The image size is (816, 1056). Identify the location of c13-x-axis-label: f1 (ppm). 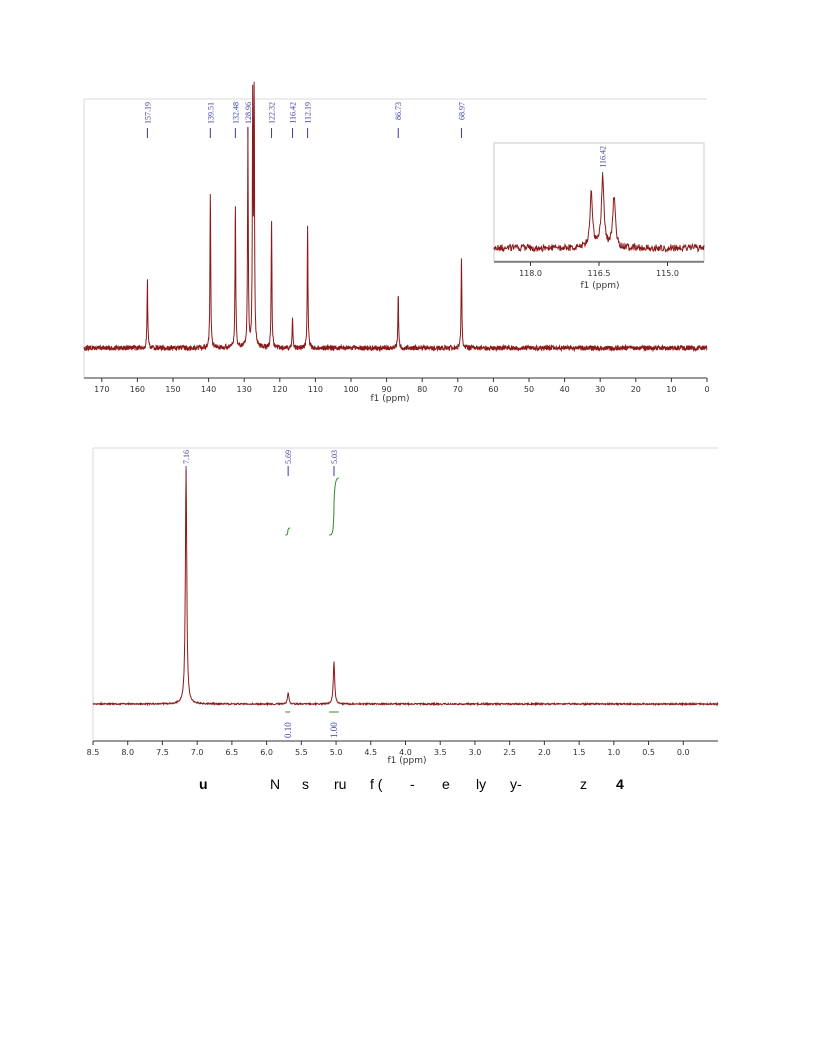
(390, 399).